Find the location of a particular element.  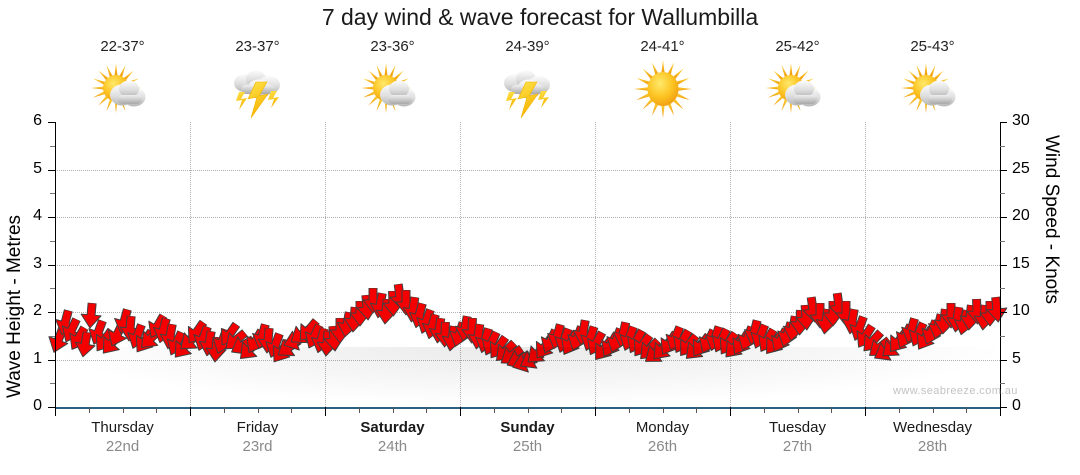

left-axis-tick-label: 1 is located at coordinates (37, 358).